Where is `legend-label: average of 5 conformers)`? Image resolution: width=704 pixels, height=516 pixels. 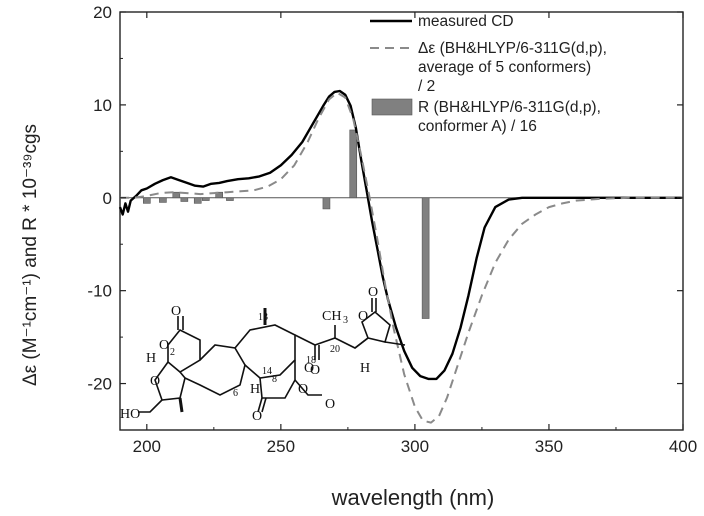
legend-label: average of 5 conformers) is located at coordinates (504, 67).